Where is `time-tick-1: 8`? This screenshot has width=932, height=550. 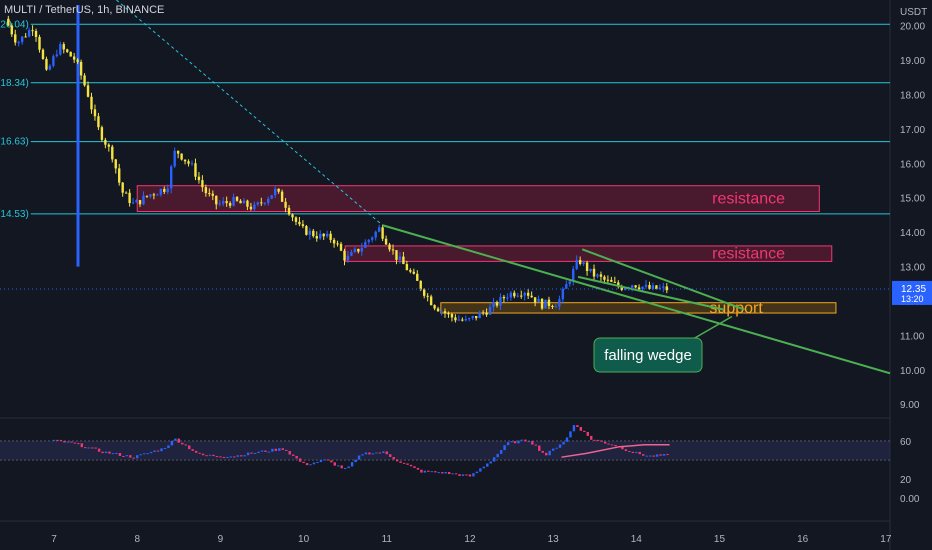
time-tick-1: 8 is located at coordinates (137, 539).